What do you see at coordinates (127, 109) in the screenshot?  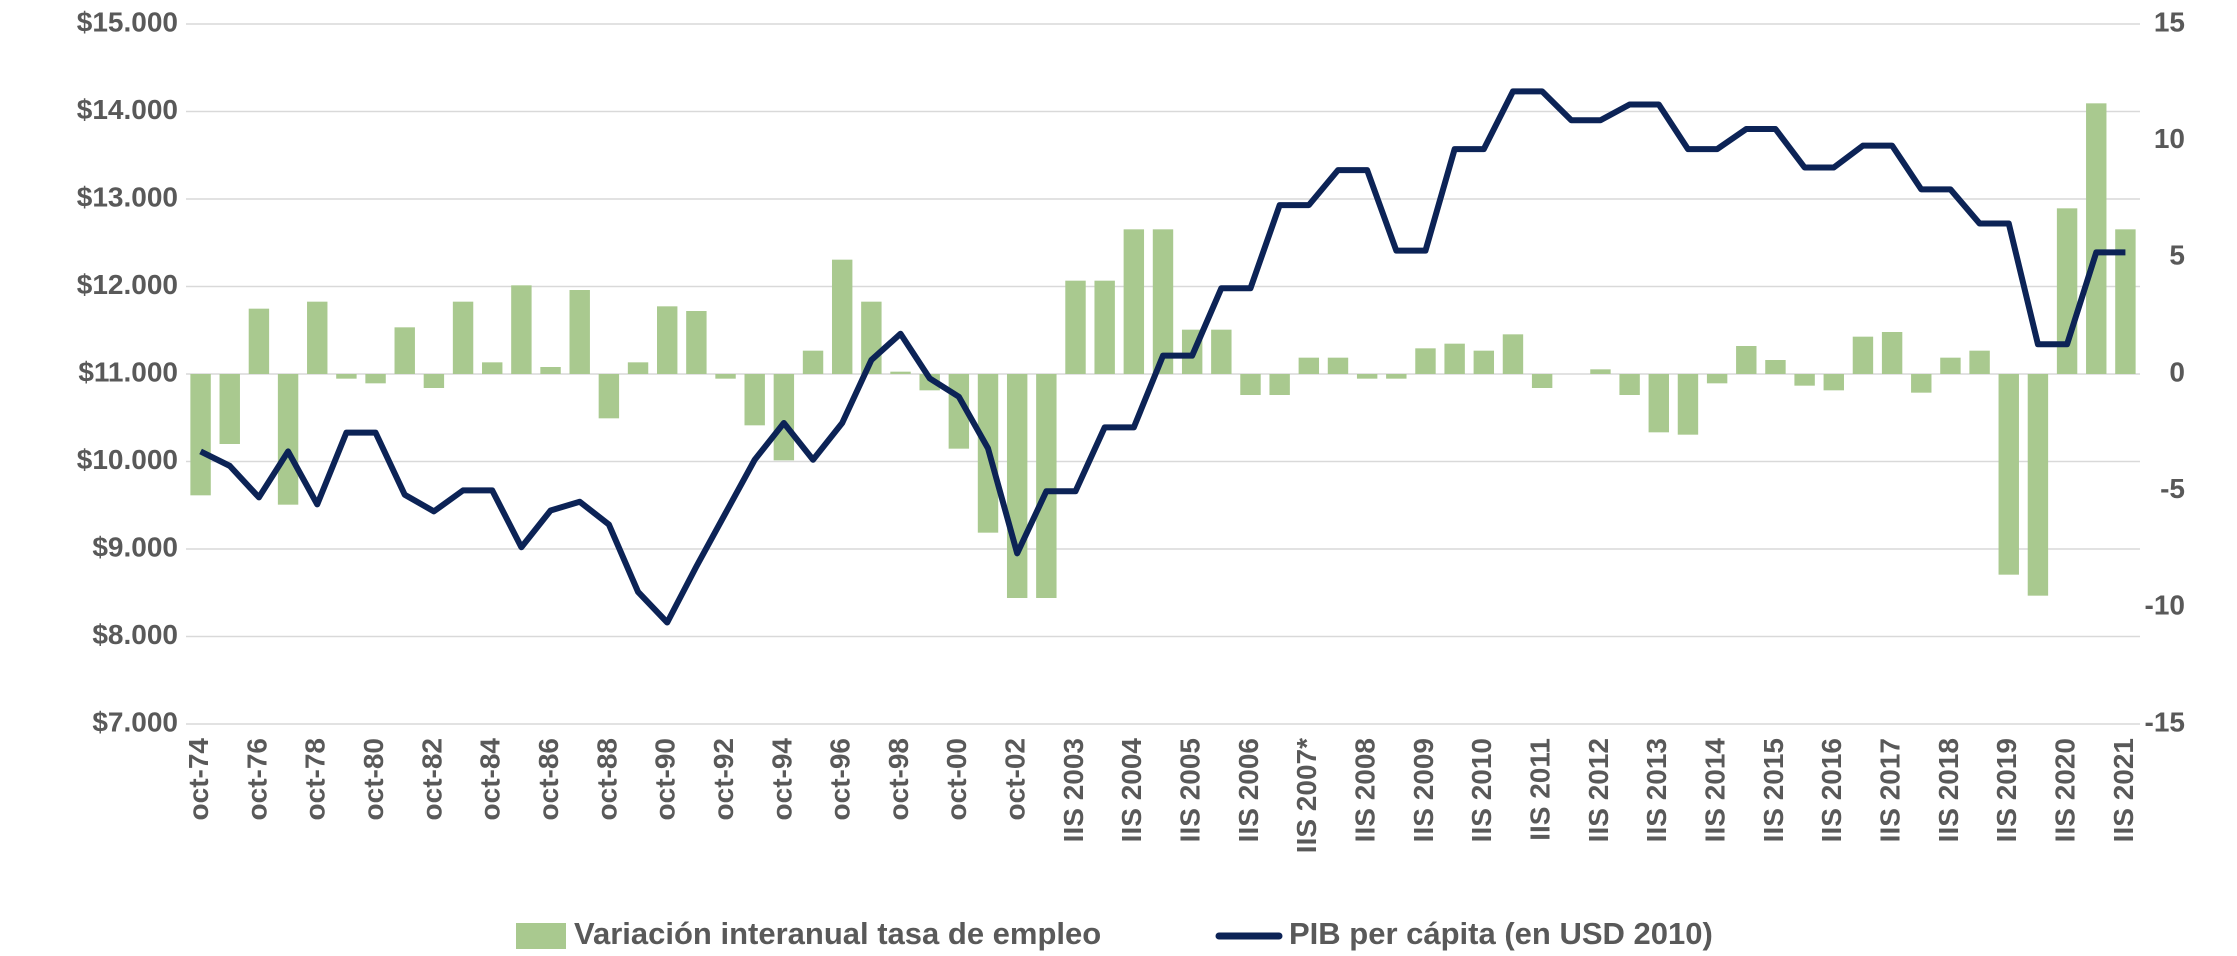 I see `y-tick-label: $14.000` at bounding box center [127, 109].